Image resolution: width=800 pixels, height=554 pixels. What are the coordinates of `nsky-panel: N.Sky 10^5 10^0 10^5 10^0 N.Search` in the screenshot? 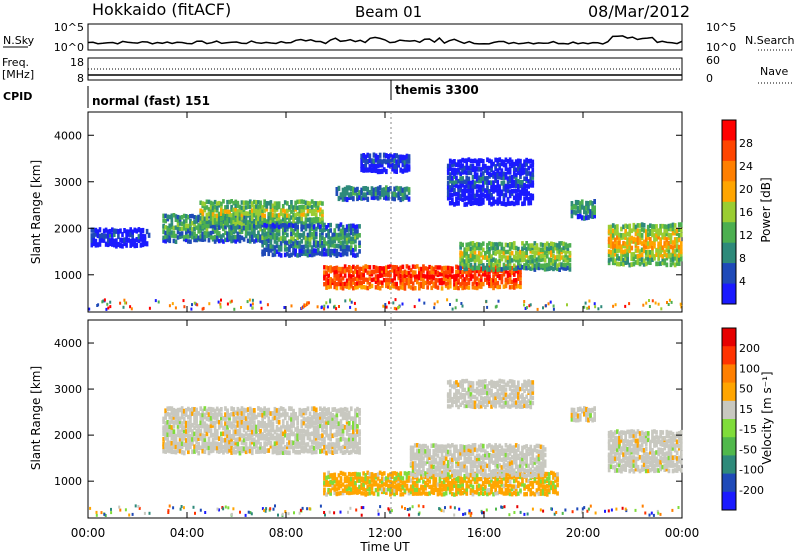 It's located at (399, 37).